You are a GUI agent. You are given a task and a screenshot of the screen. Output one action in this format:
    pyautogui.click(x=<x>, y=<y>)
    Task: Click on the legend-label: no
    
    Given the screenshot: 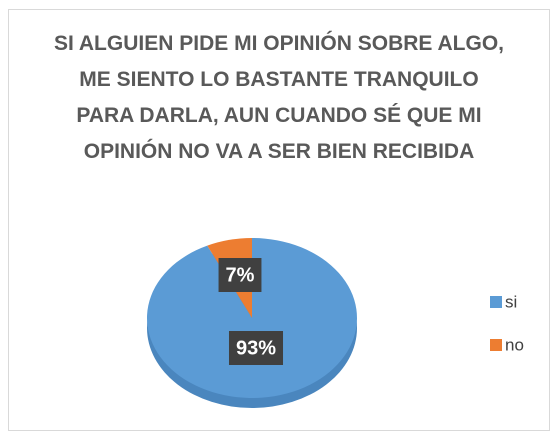 What is the action you would take?
    pyautogui.click(x=514, y=344)
    